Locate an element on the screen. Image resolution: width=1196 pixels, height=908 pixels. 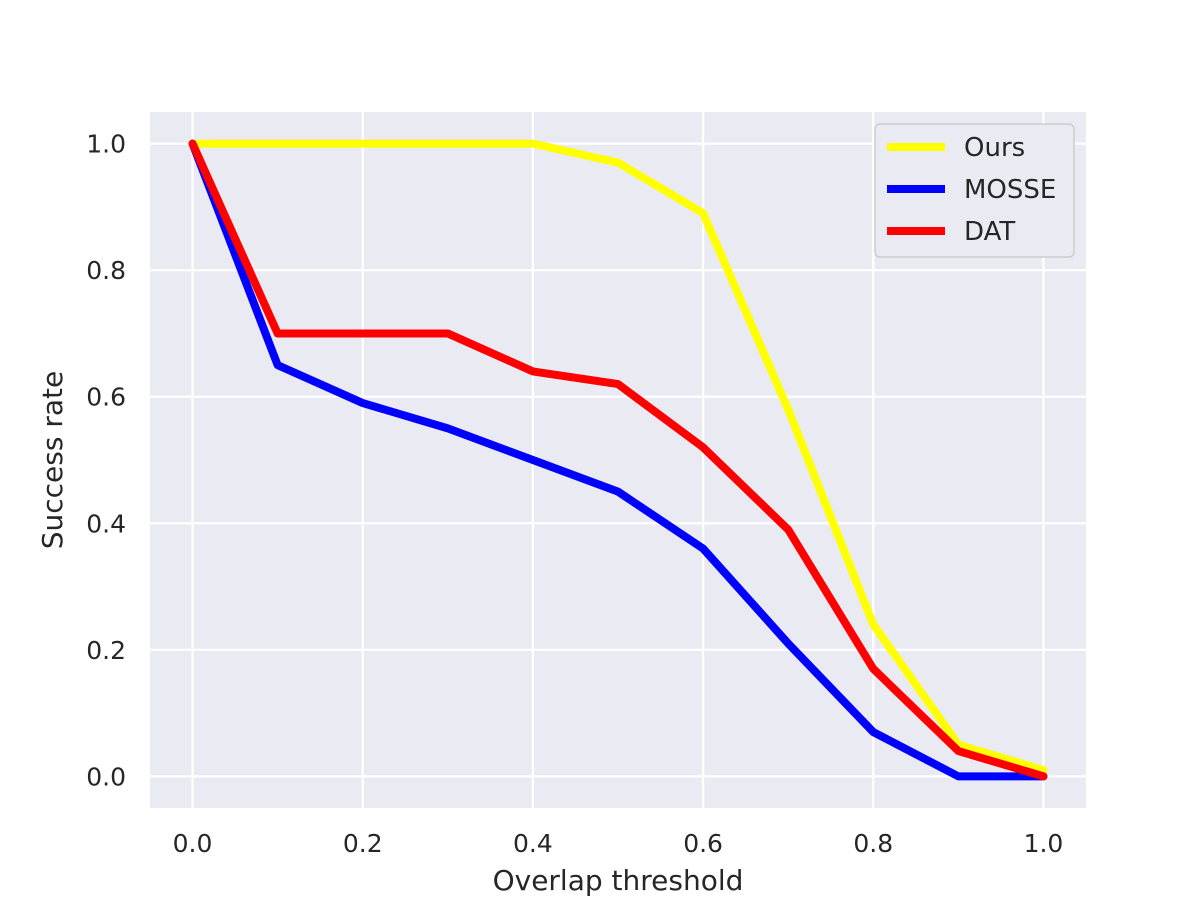
legend-box is located at coordinates (974, 190).